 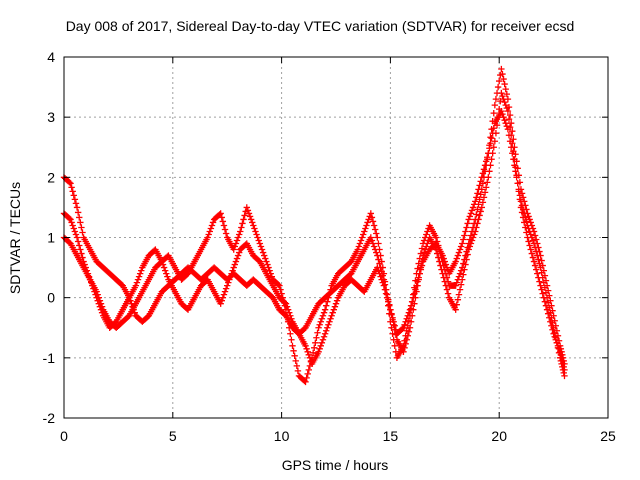 I want to click on x-axis-label: GPS time / hours, so click(x=335, y=465).